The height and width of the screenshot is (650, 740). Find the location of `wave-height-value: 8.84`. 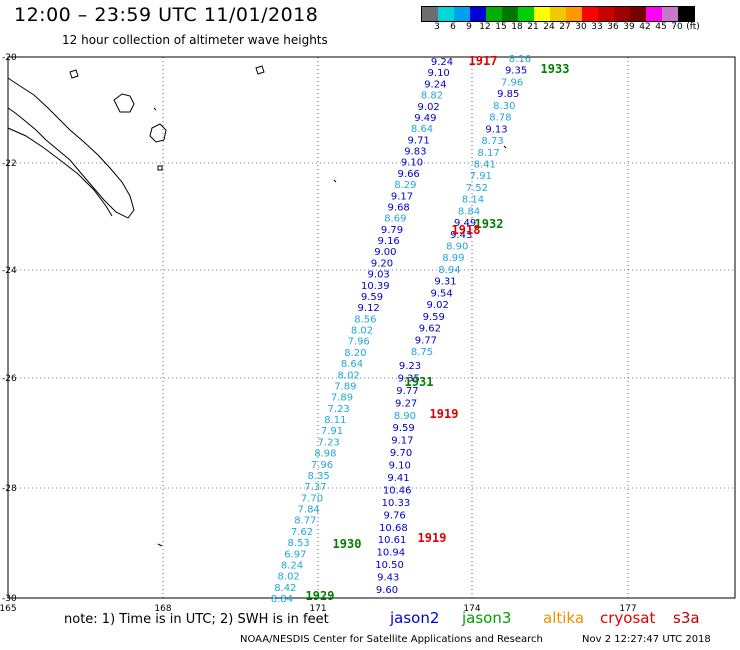

wave-height-value: 8.84 is located at coordinates (469, 211).